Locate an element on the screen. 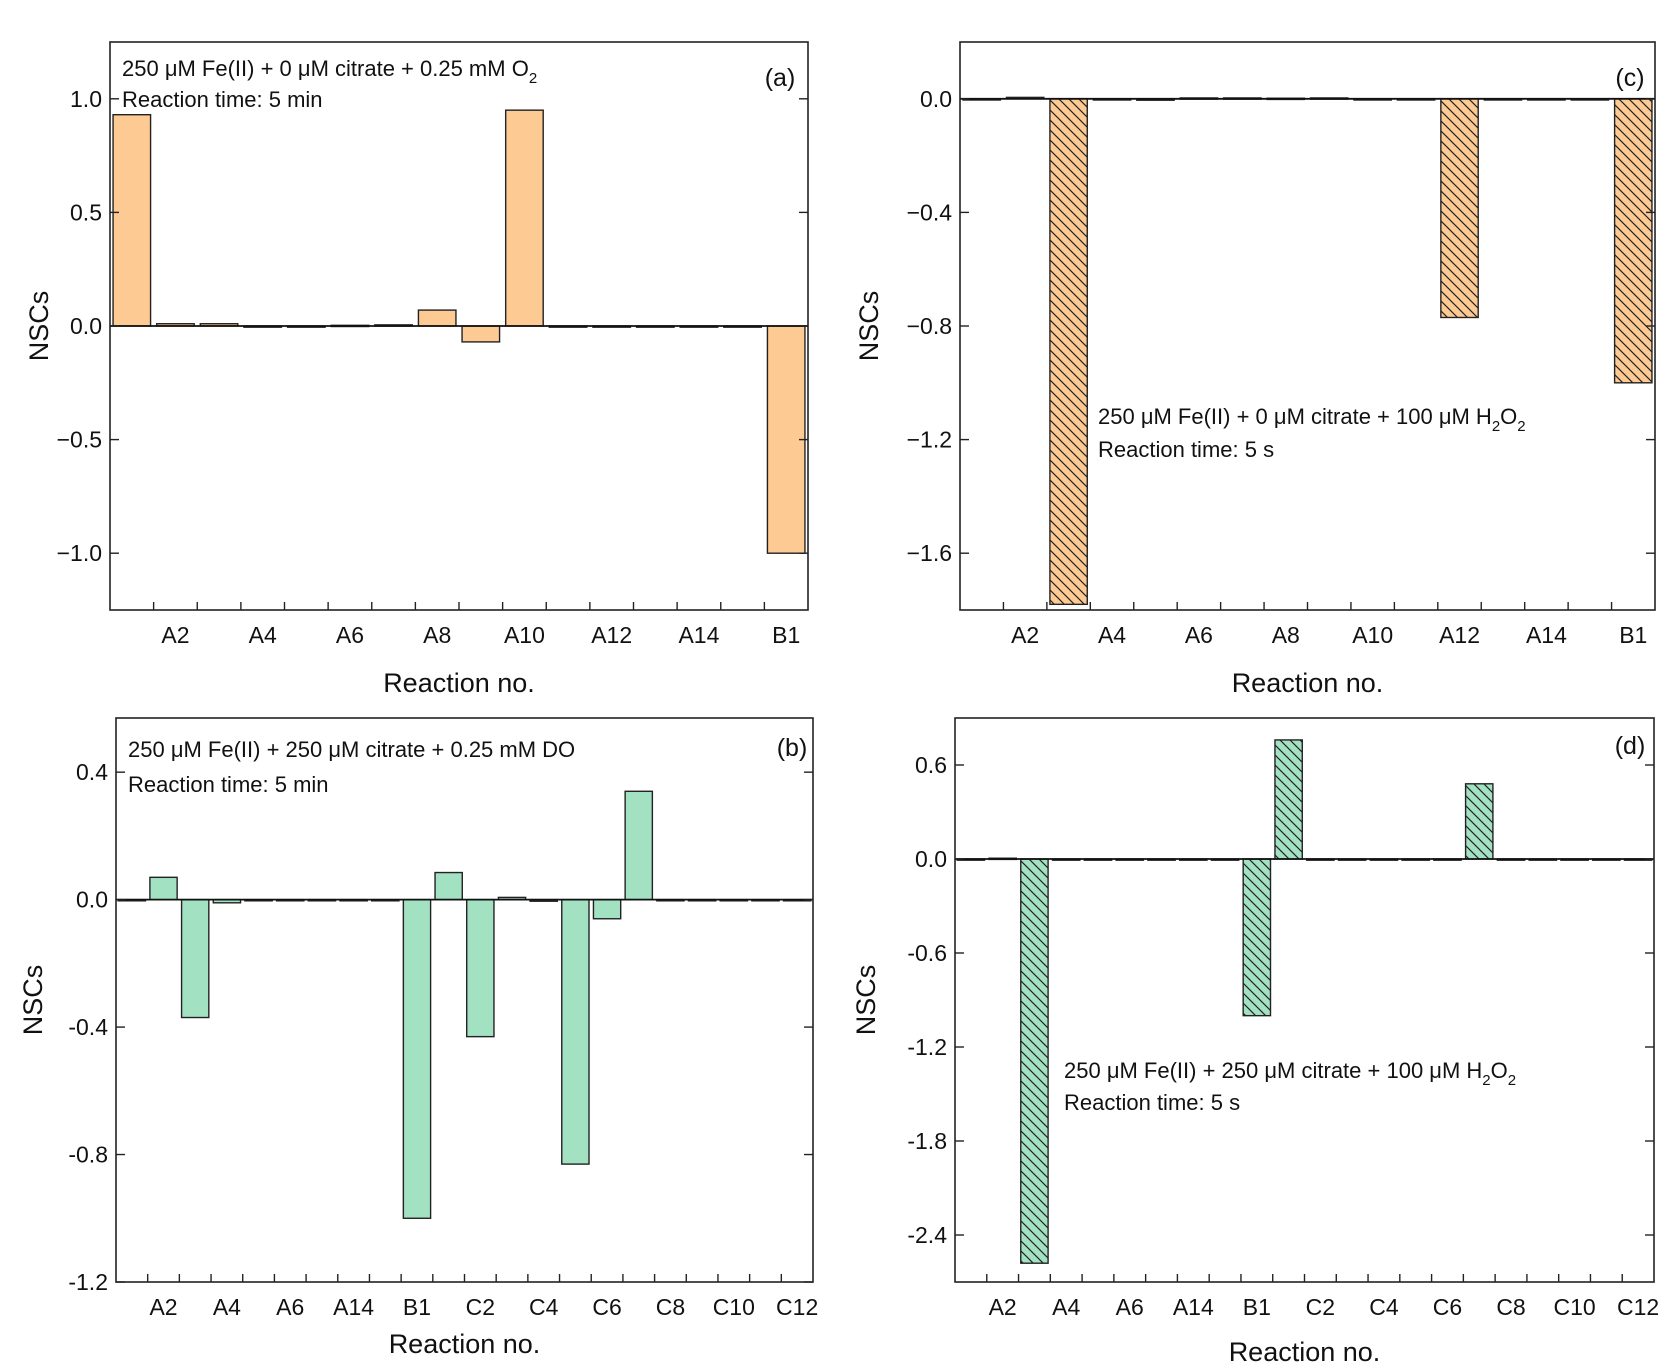 The height and width of the screenshot is (1368, 1674). bar-hatch-C7 is located at coordinates (1479, 821).